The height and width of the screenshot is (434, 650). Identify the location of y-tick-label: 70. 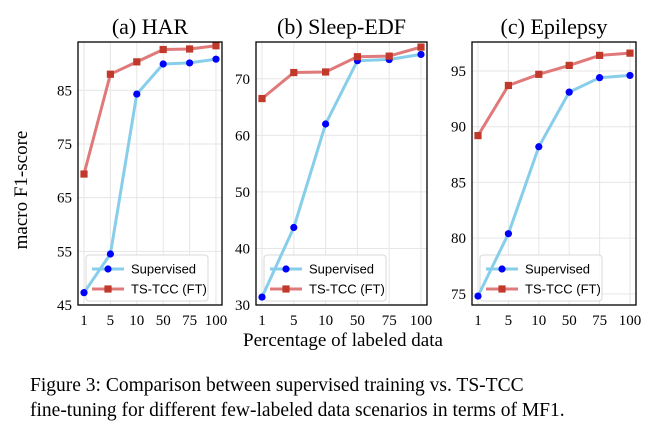
(242, 80).